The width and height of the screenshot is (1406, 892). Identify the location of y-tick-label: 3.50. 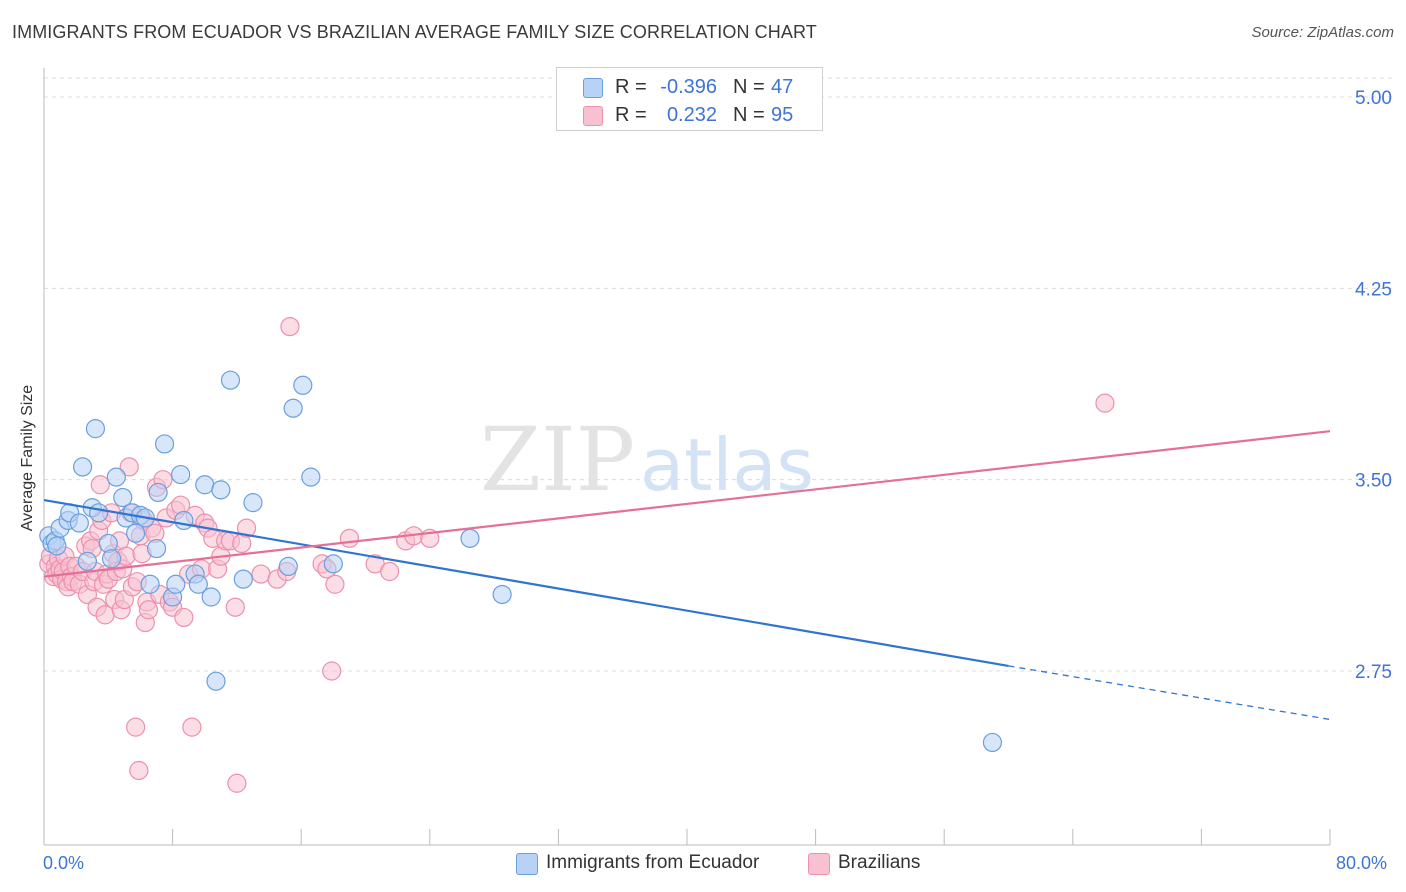
(1373, 481).